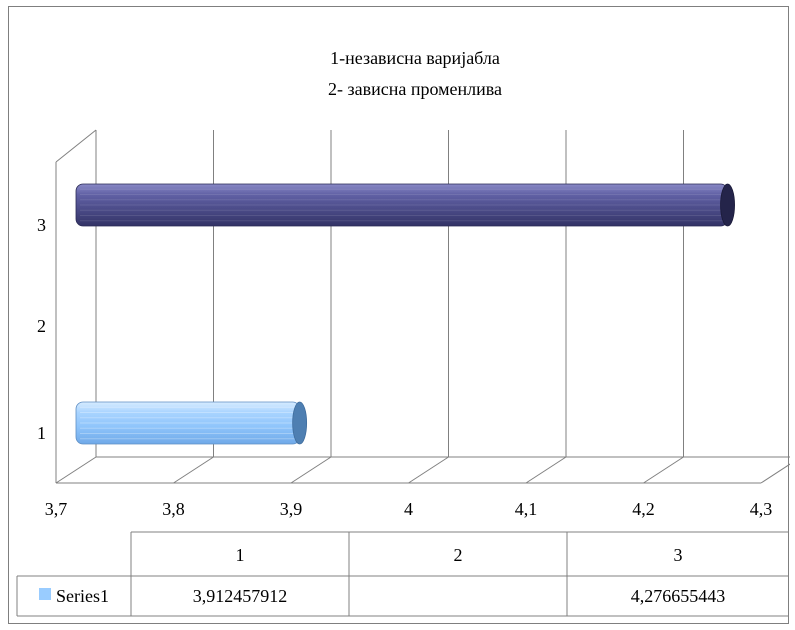 This screenshot has height=630, width=795. Describe the element at coordinates (415, 89) in the screenshot. I see `chart-title-line-2: 2- зависна променлива` at that location.